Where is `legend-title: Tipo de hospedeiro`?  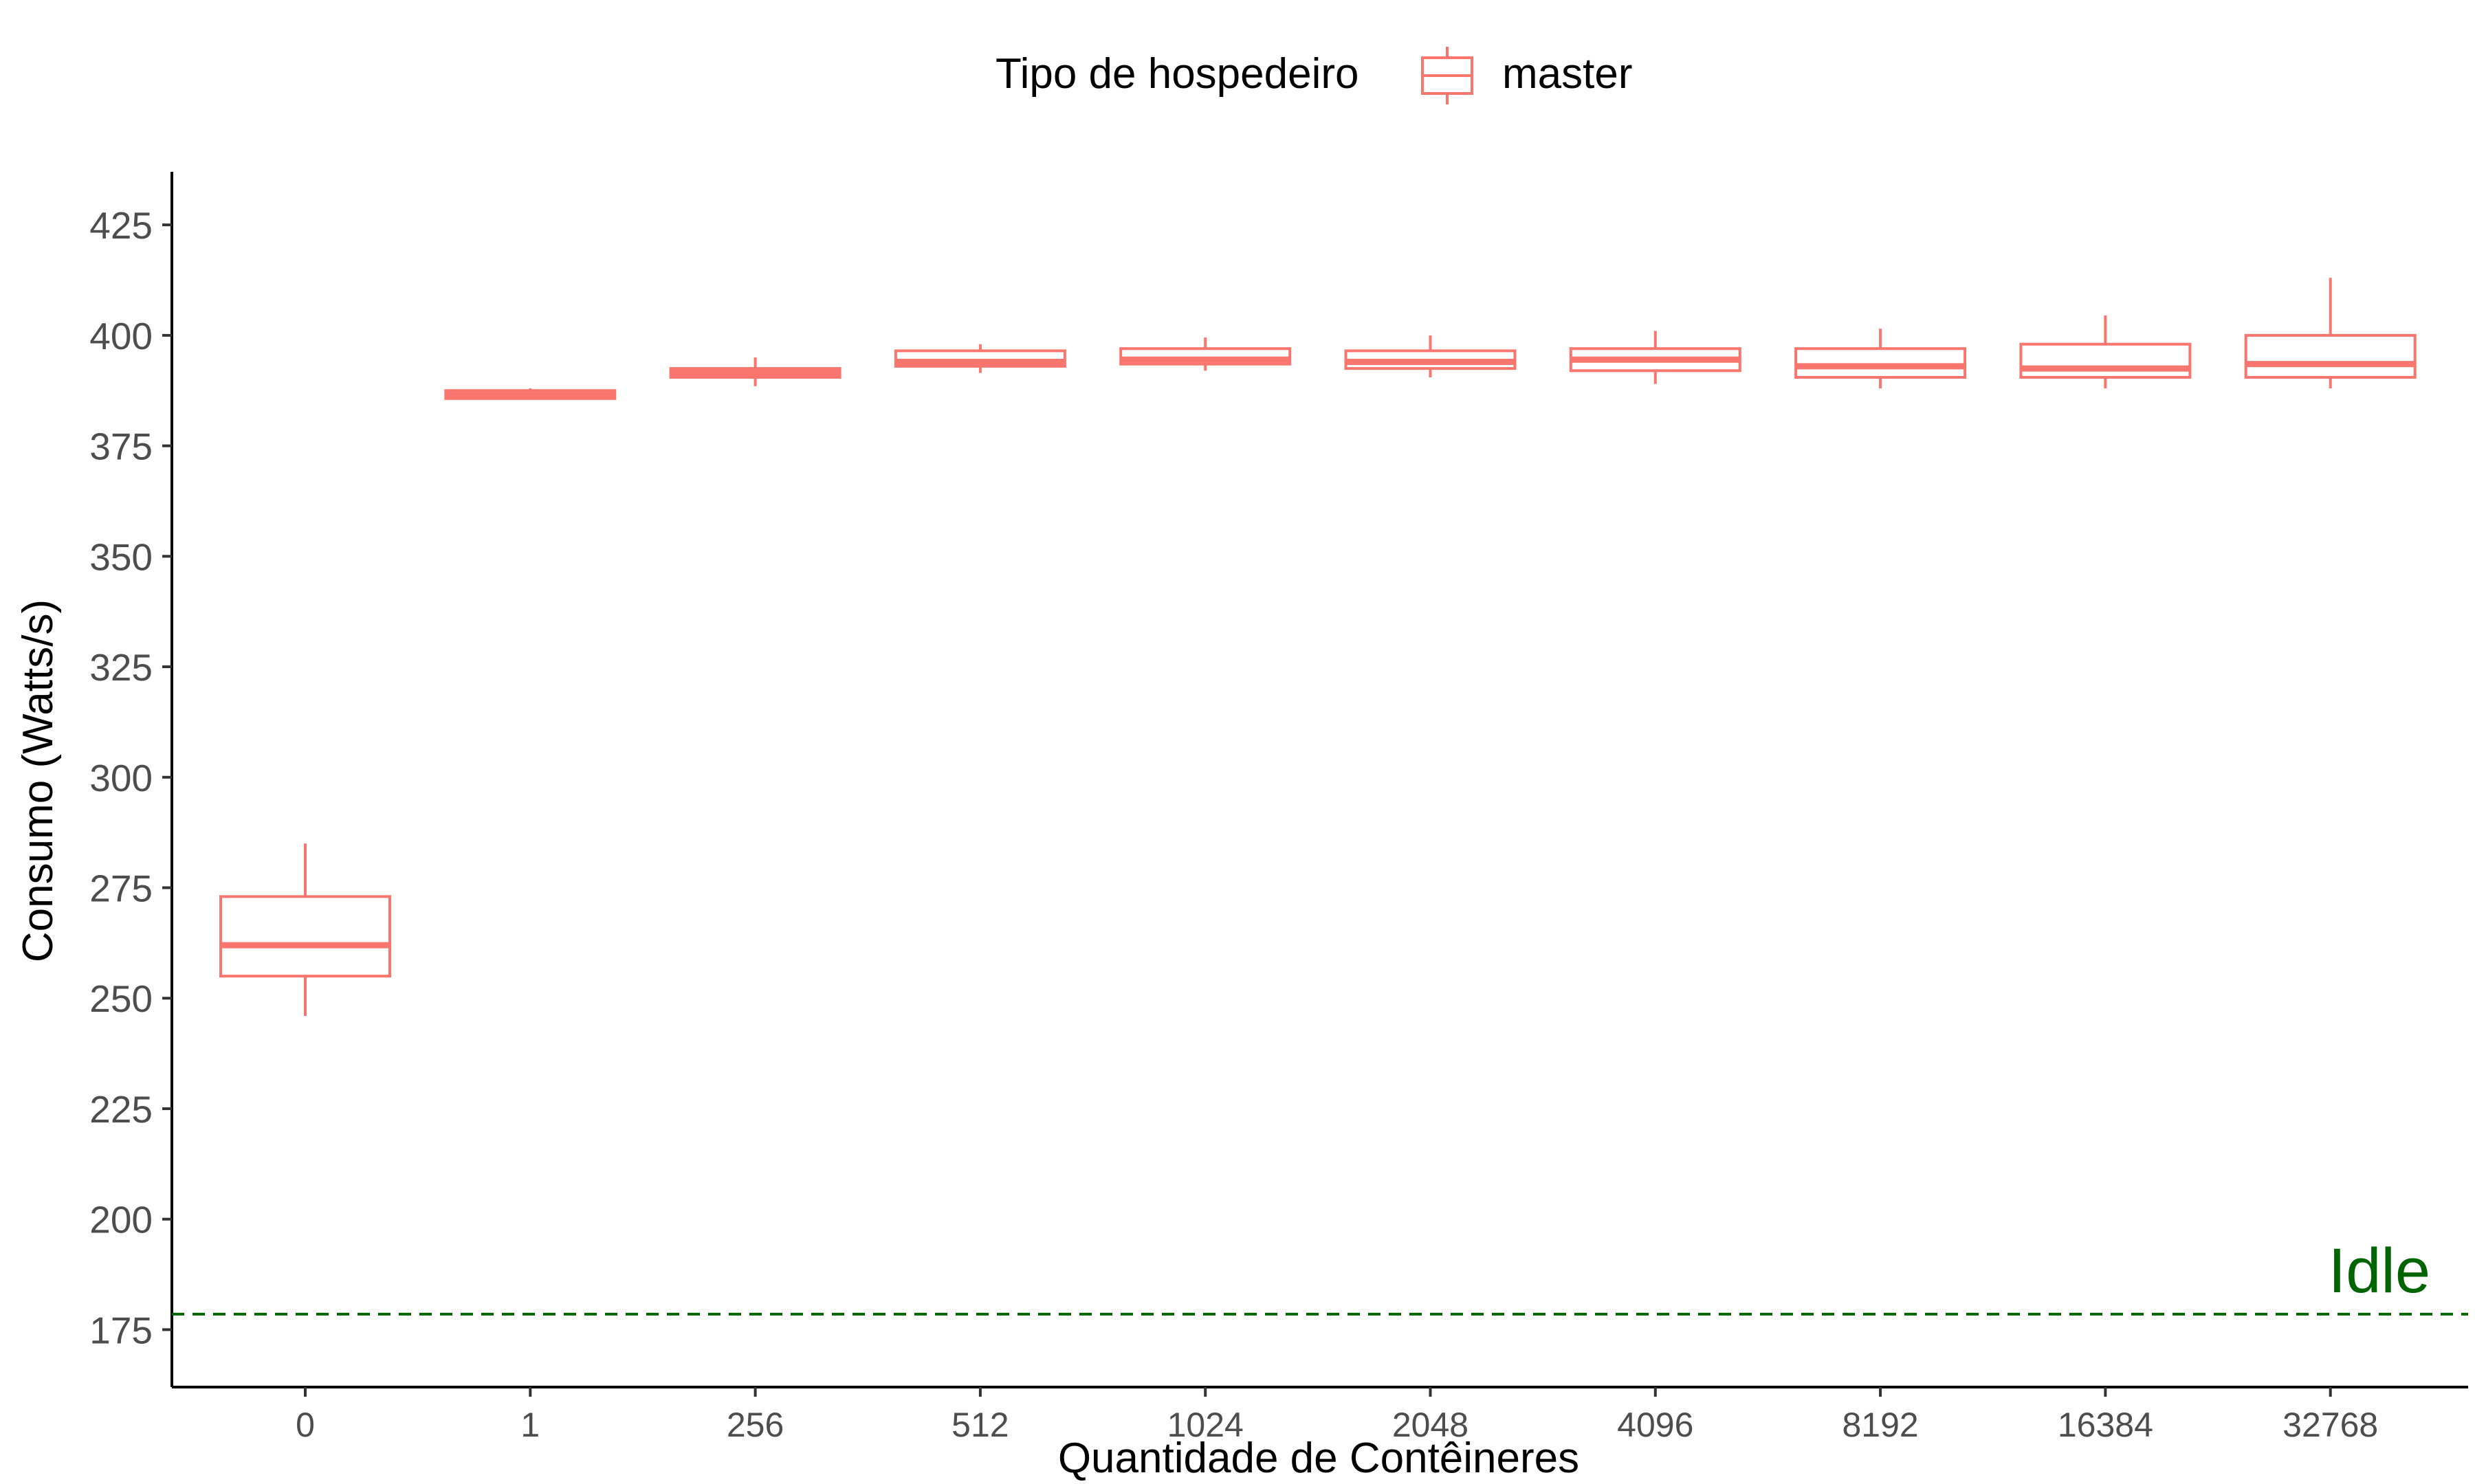
legend-title: Tipo de hospedeiro is located at coordinates (1177, 74).